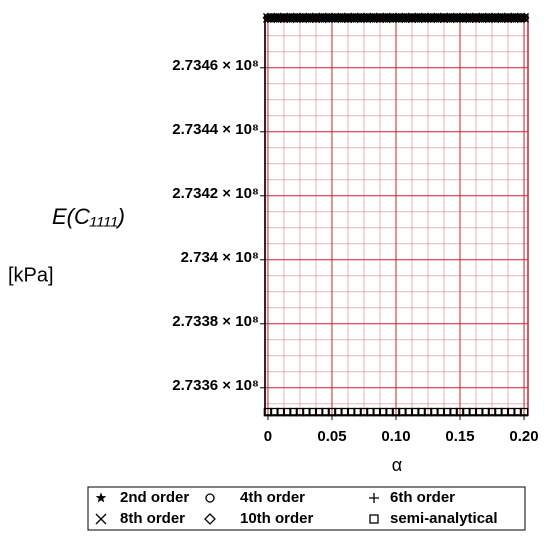  I want to click on legend-label: 8th order, so click(152, 518).